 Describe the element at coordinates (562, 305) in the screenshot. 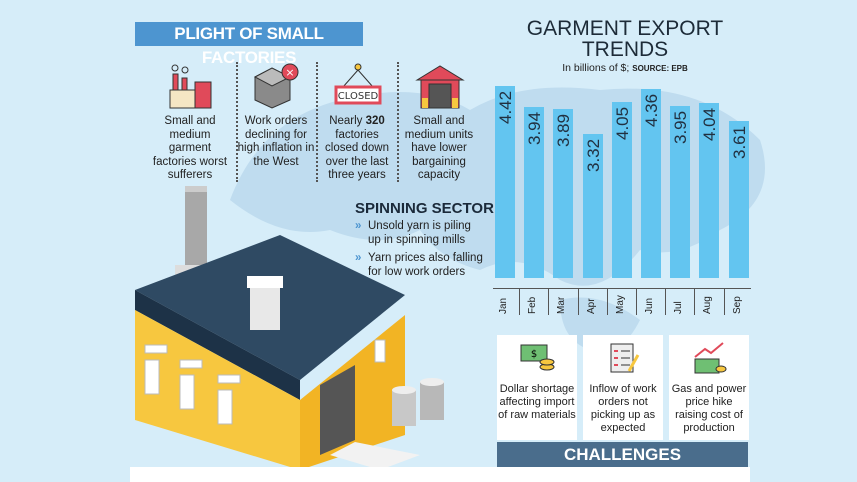

I see `x-tick-label: Mar` at that location.